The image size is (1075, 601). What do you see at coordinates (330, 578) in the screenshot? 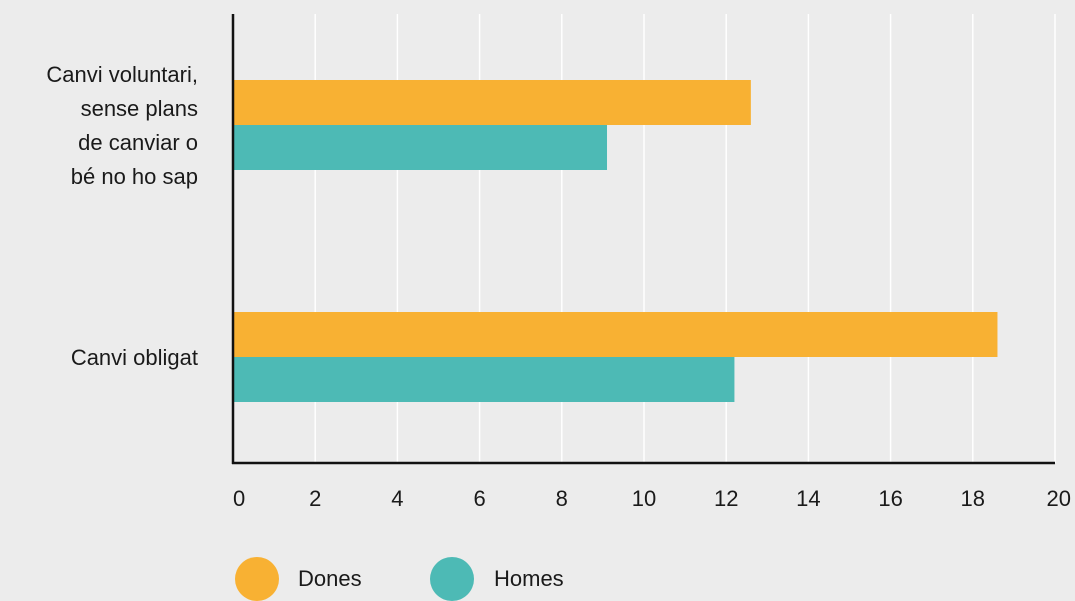
I see `legend-label-dones: Dones` at bounding box center [330, 578].